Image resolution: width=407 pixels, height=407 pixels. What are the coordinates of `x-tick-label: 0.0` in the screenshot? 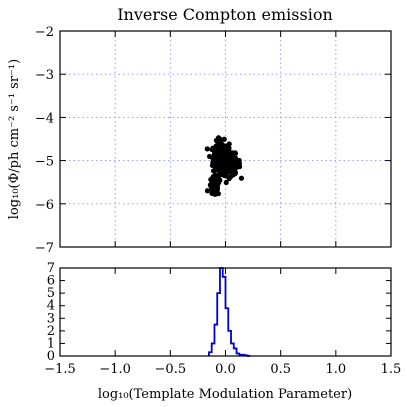 It's located at (225, 369).